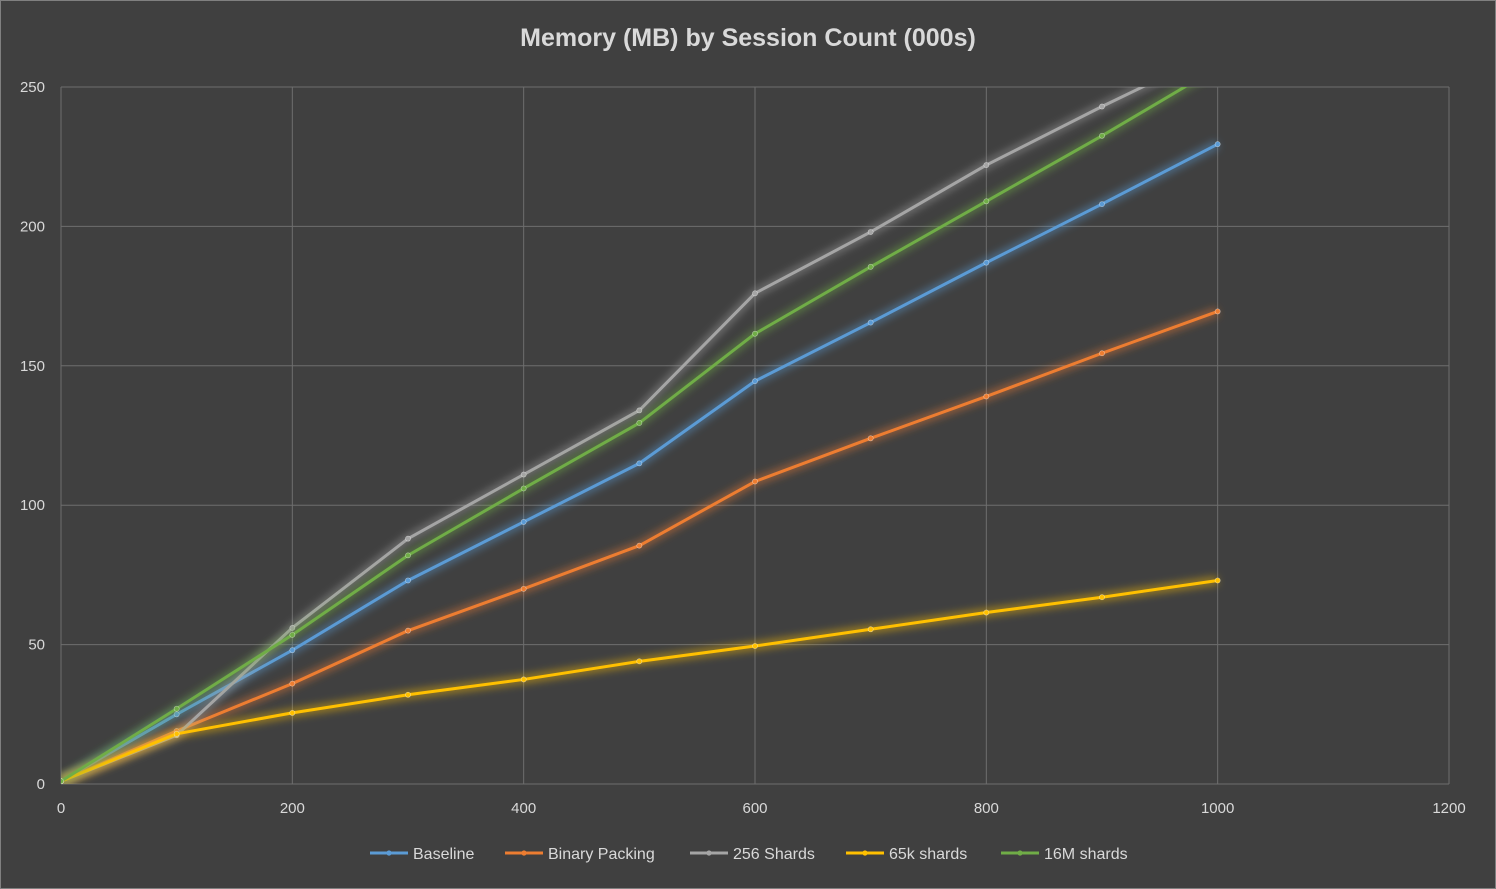 The image size is (1496, 889). What do you see at coordinates (443, 854) in the screenshot?
I see `legend-label: Baseline` at bounding box center [443, 854].